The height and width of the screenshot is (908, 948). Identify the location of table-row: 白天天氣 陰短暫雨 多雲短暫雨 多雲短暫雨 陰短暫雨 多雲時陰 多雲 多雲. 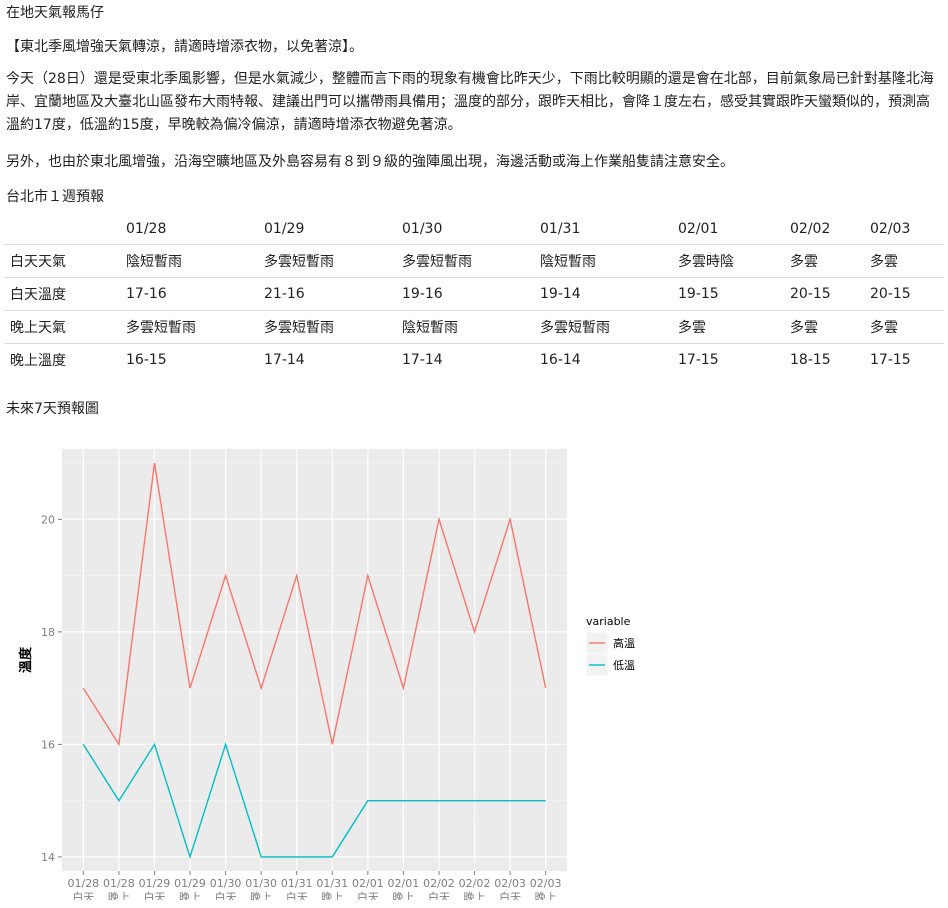
(474, 261).